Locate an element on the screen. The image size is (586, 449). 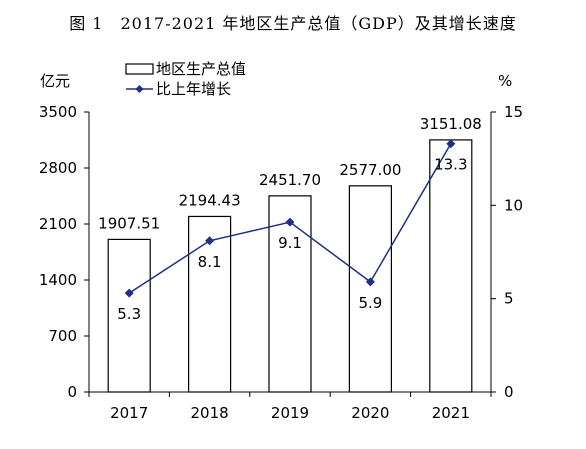
y-right-tick-label: 15 is located at coordinates (513, 112).